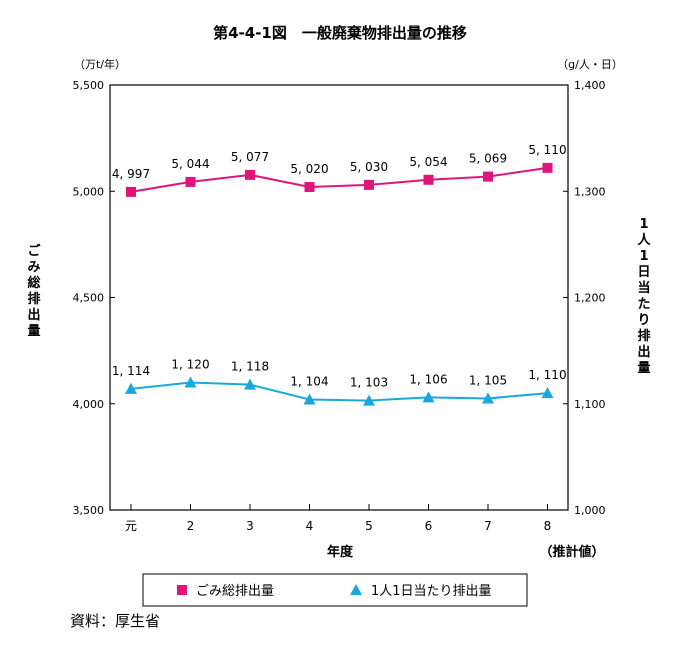 The height and width of the screenshot is (655, 679). What do you see at coordinates (131, 174) in the screenshot?
I see `data-label: 4, 997` at bounding box center [131, 174].